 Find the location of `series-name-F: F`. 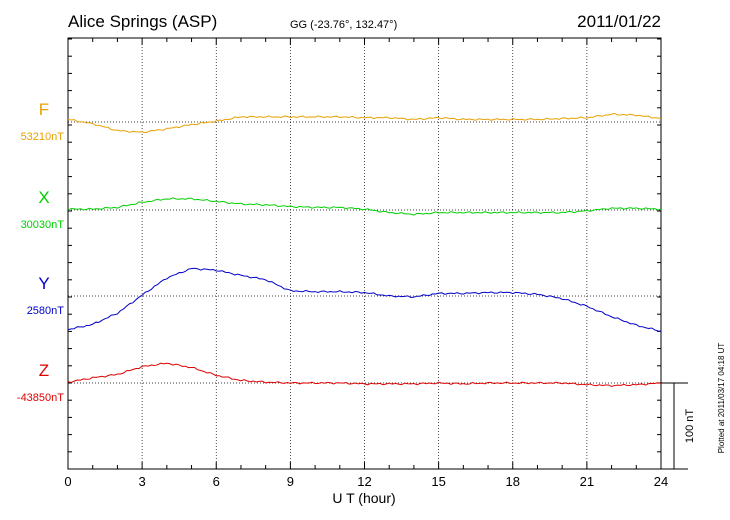

series-name-F: F is located at coordinates (44, 109).